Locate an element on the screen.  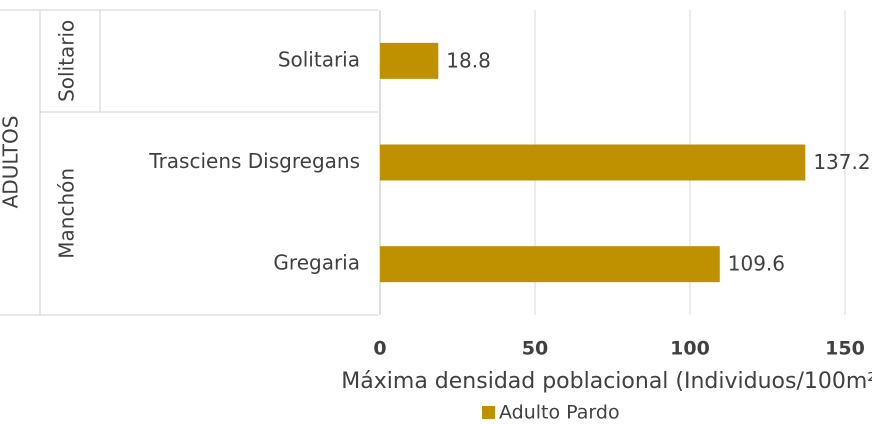
y-tick-label: Gregaria is located at coordinates (316, 263).